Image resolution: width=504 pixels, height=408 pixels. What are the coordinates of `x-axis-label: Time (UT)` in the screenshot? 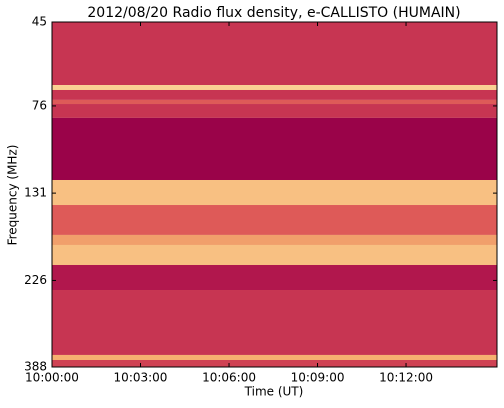 It's located at (274, 392).